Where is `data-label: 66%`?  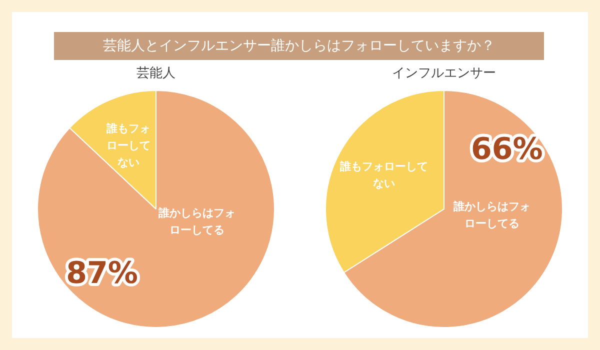 data-label: 66% is located at coordinates (507, 150).